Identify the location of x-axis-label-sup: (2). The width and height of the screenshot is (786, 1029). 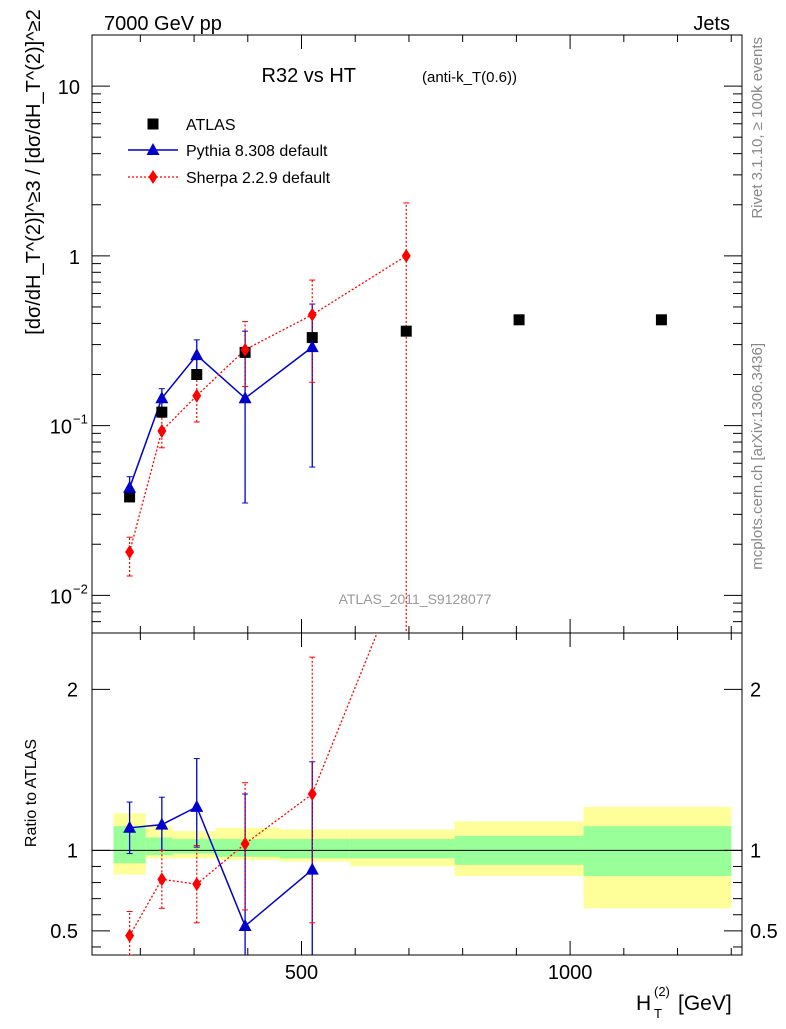
(662, 991).